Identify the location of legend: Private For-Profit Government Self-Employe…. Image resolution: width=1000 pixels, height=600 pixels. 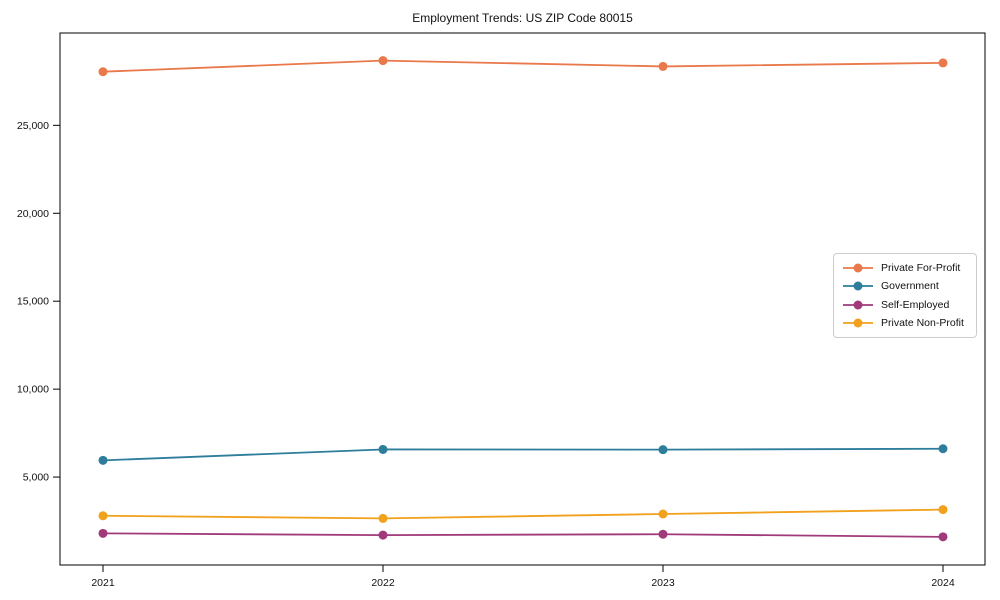
(905, 295).